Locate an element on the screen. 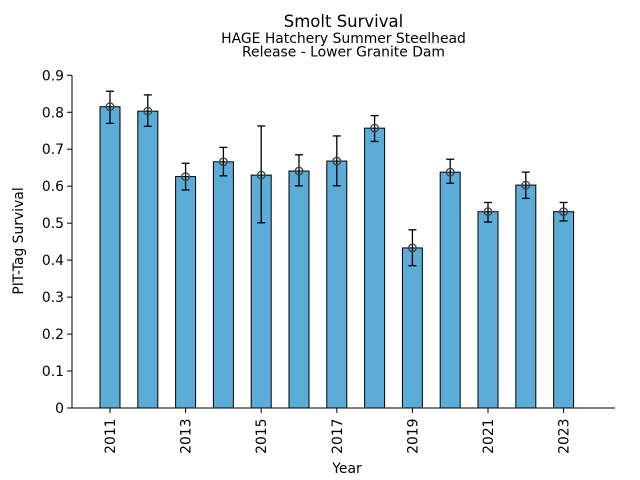 This screenshot has width=640, height=480. y-tick-label: 0.5 is located at coordinates (53, 224).